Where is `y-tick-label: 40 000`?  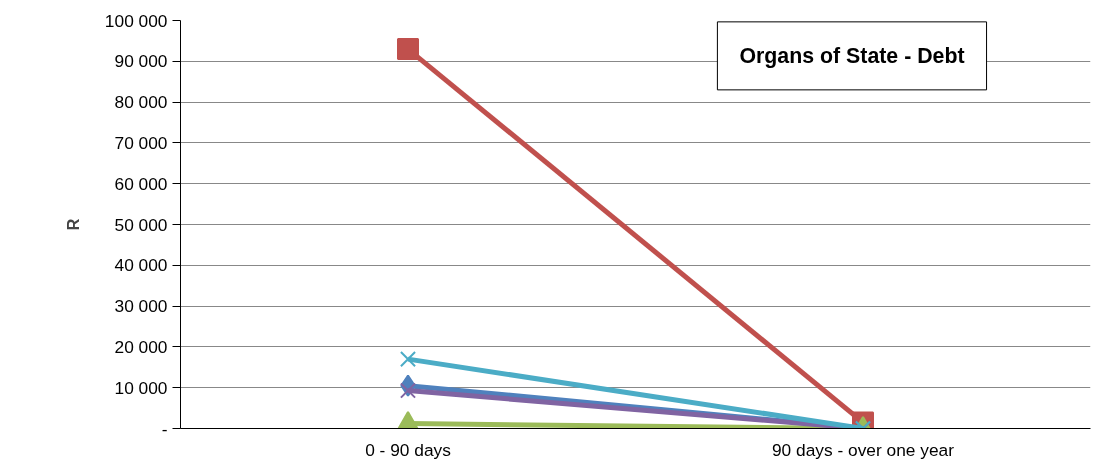
y-tick-label: 40 000 is located at coordinates (141, 265).